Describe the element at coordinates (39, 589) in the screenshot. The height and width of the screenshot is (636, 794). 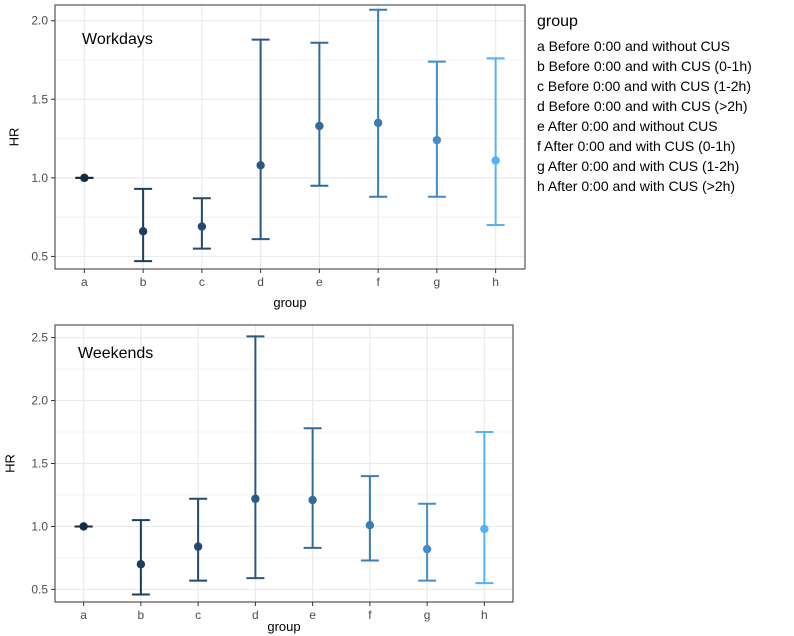
I see `weekends-y-tick-label: 0.5` at that location.